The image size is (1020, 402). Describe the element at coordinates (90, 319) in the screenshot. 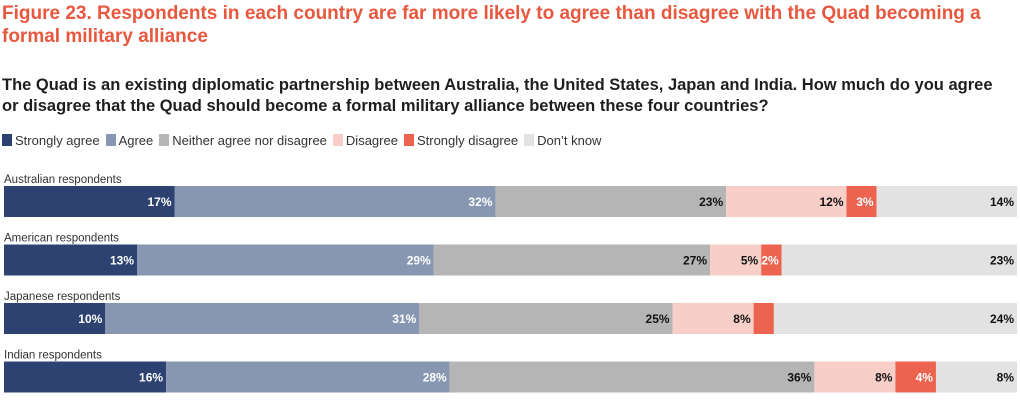

I see `data-label-strongly-agree-japanese-respondents: 10%` at that location.